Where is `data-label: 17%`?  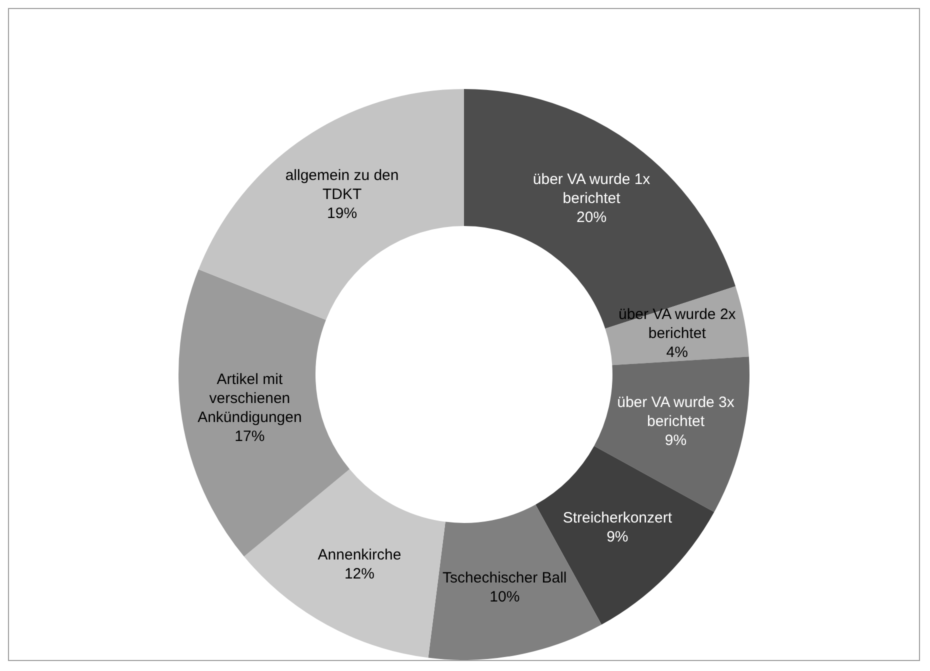
data-label: 17% is located at coordinates (249, 437).